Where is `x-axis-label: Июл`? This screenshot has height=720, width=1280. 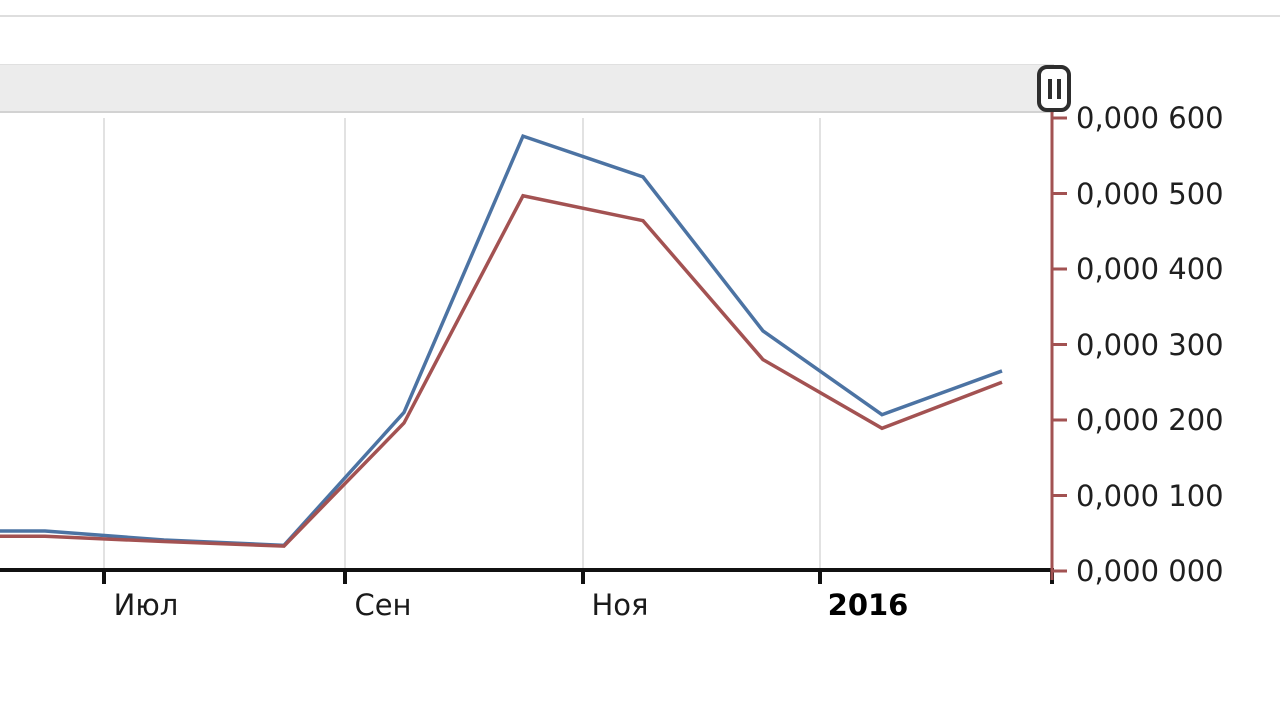 x-axis-label: Июл is located at coordinates (146, 605).